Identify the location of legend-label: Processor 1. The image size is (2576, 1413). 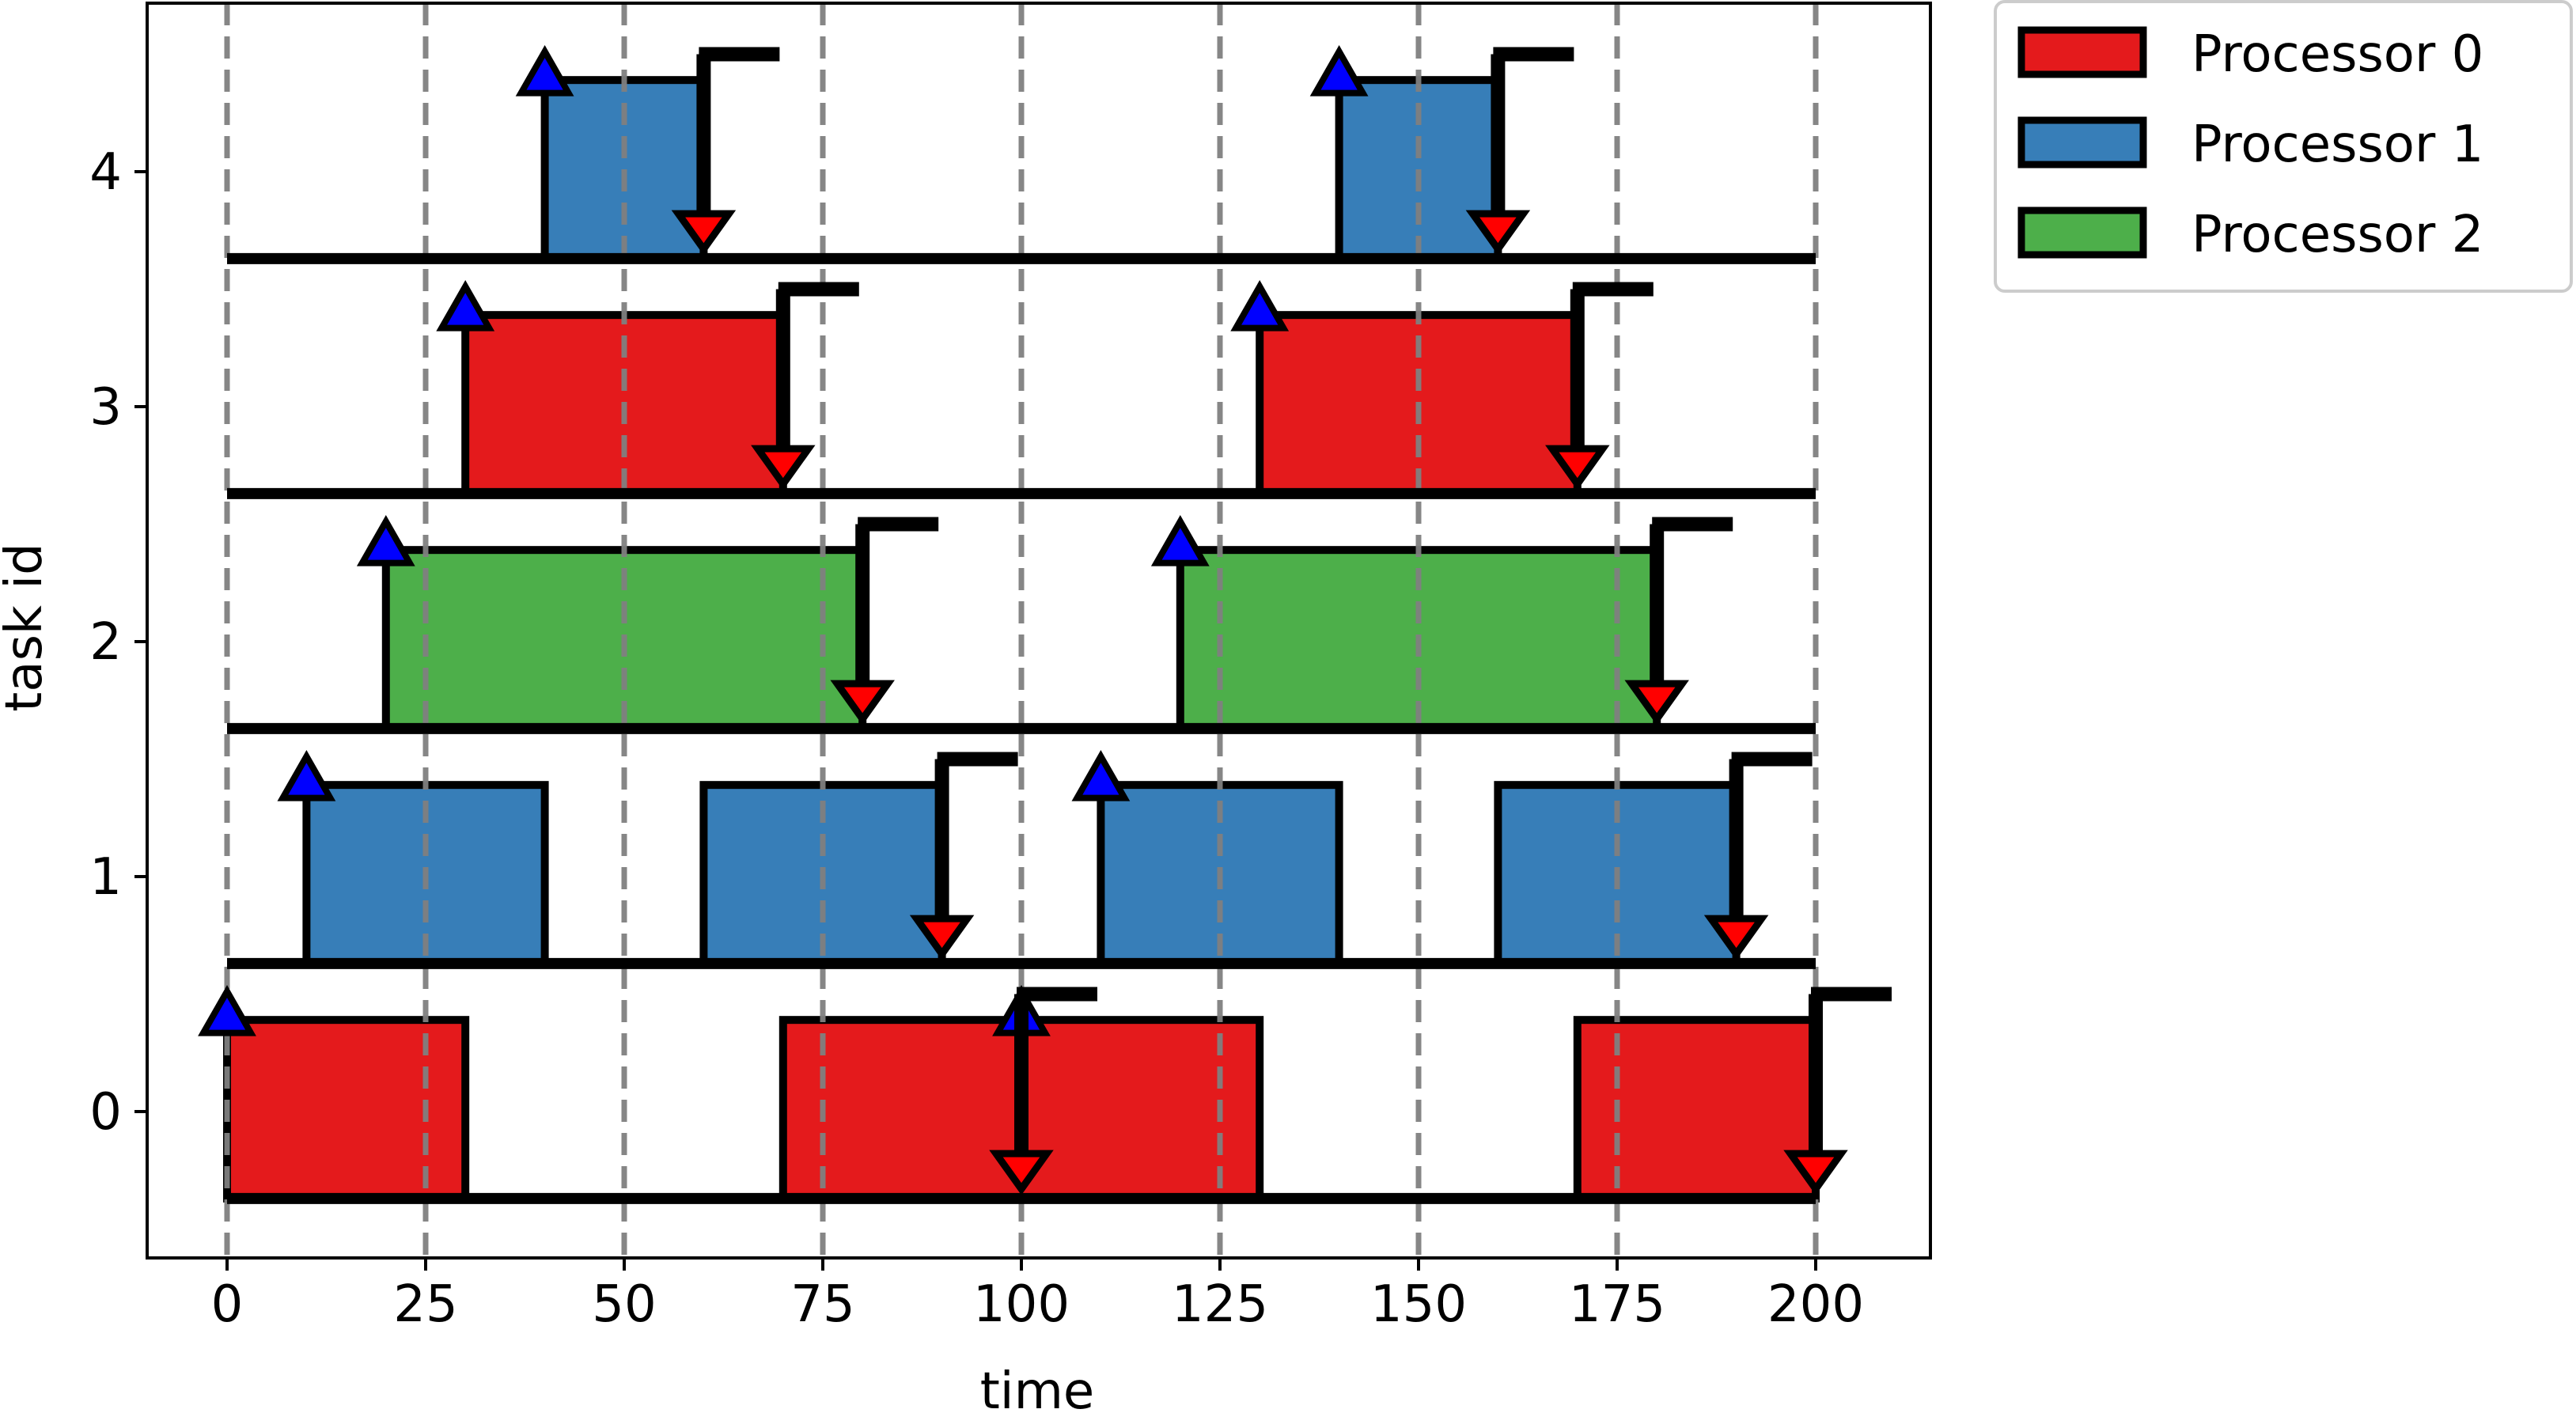
(2337, 145).